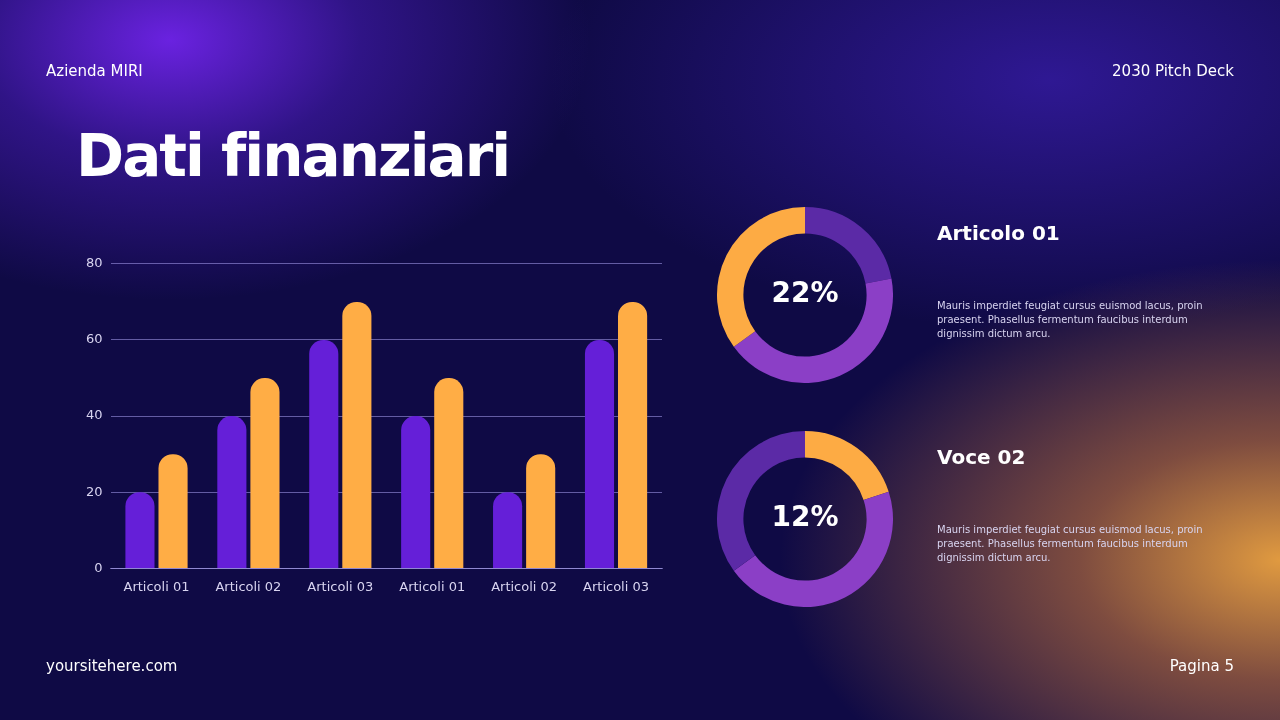  What do you see at coordinates (94, 339) in the screenshot?
I see `y-tick-label: 60` at bounding box center [94, 339].